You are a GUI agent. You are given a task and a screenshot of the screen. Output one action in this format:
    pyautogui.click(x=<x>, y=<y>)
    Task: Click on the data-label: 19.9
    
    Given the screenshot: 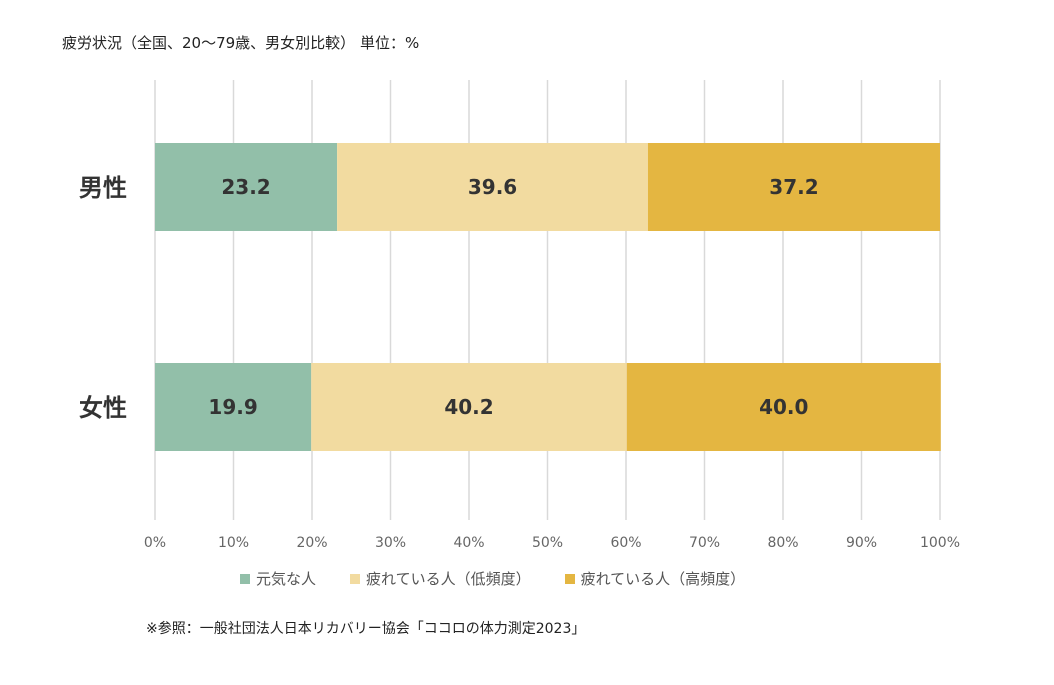 What is the action you would take?
    pyautogui.click(x=232, y=407)
    